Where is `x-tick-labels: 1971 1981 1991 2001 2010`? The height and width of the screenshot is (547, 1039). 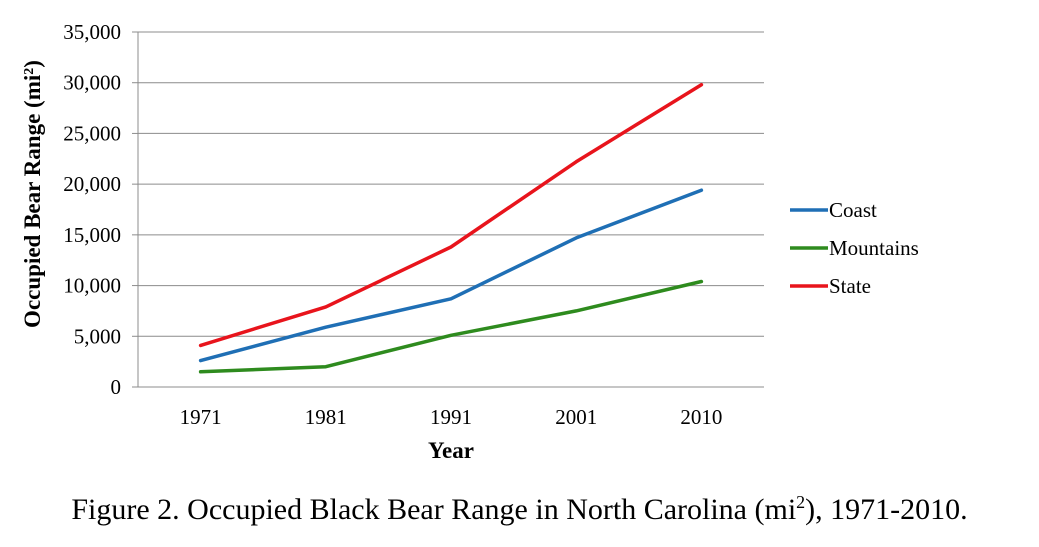
x-tick-labels: 1971 1981 1991 2001 2010 is located at coordinates (451, 417).